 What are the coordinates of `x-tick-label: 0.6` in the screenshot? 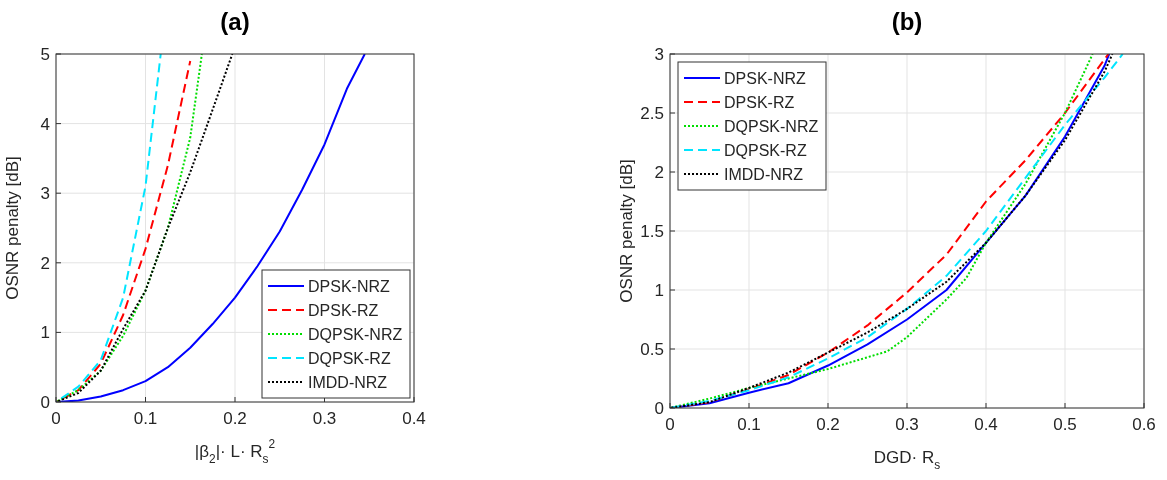 It's located at (1144, 424).